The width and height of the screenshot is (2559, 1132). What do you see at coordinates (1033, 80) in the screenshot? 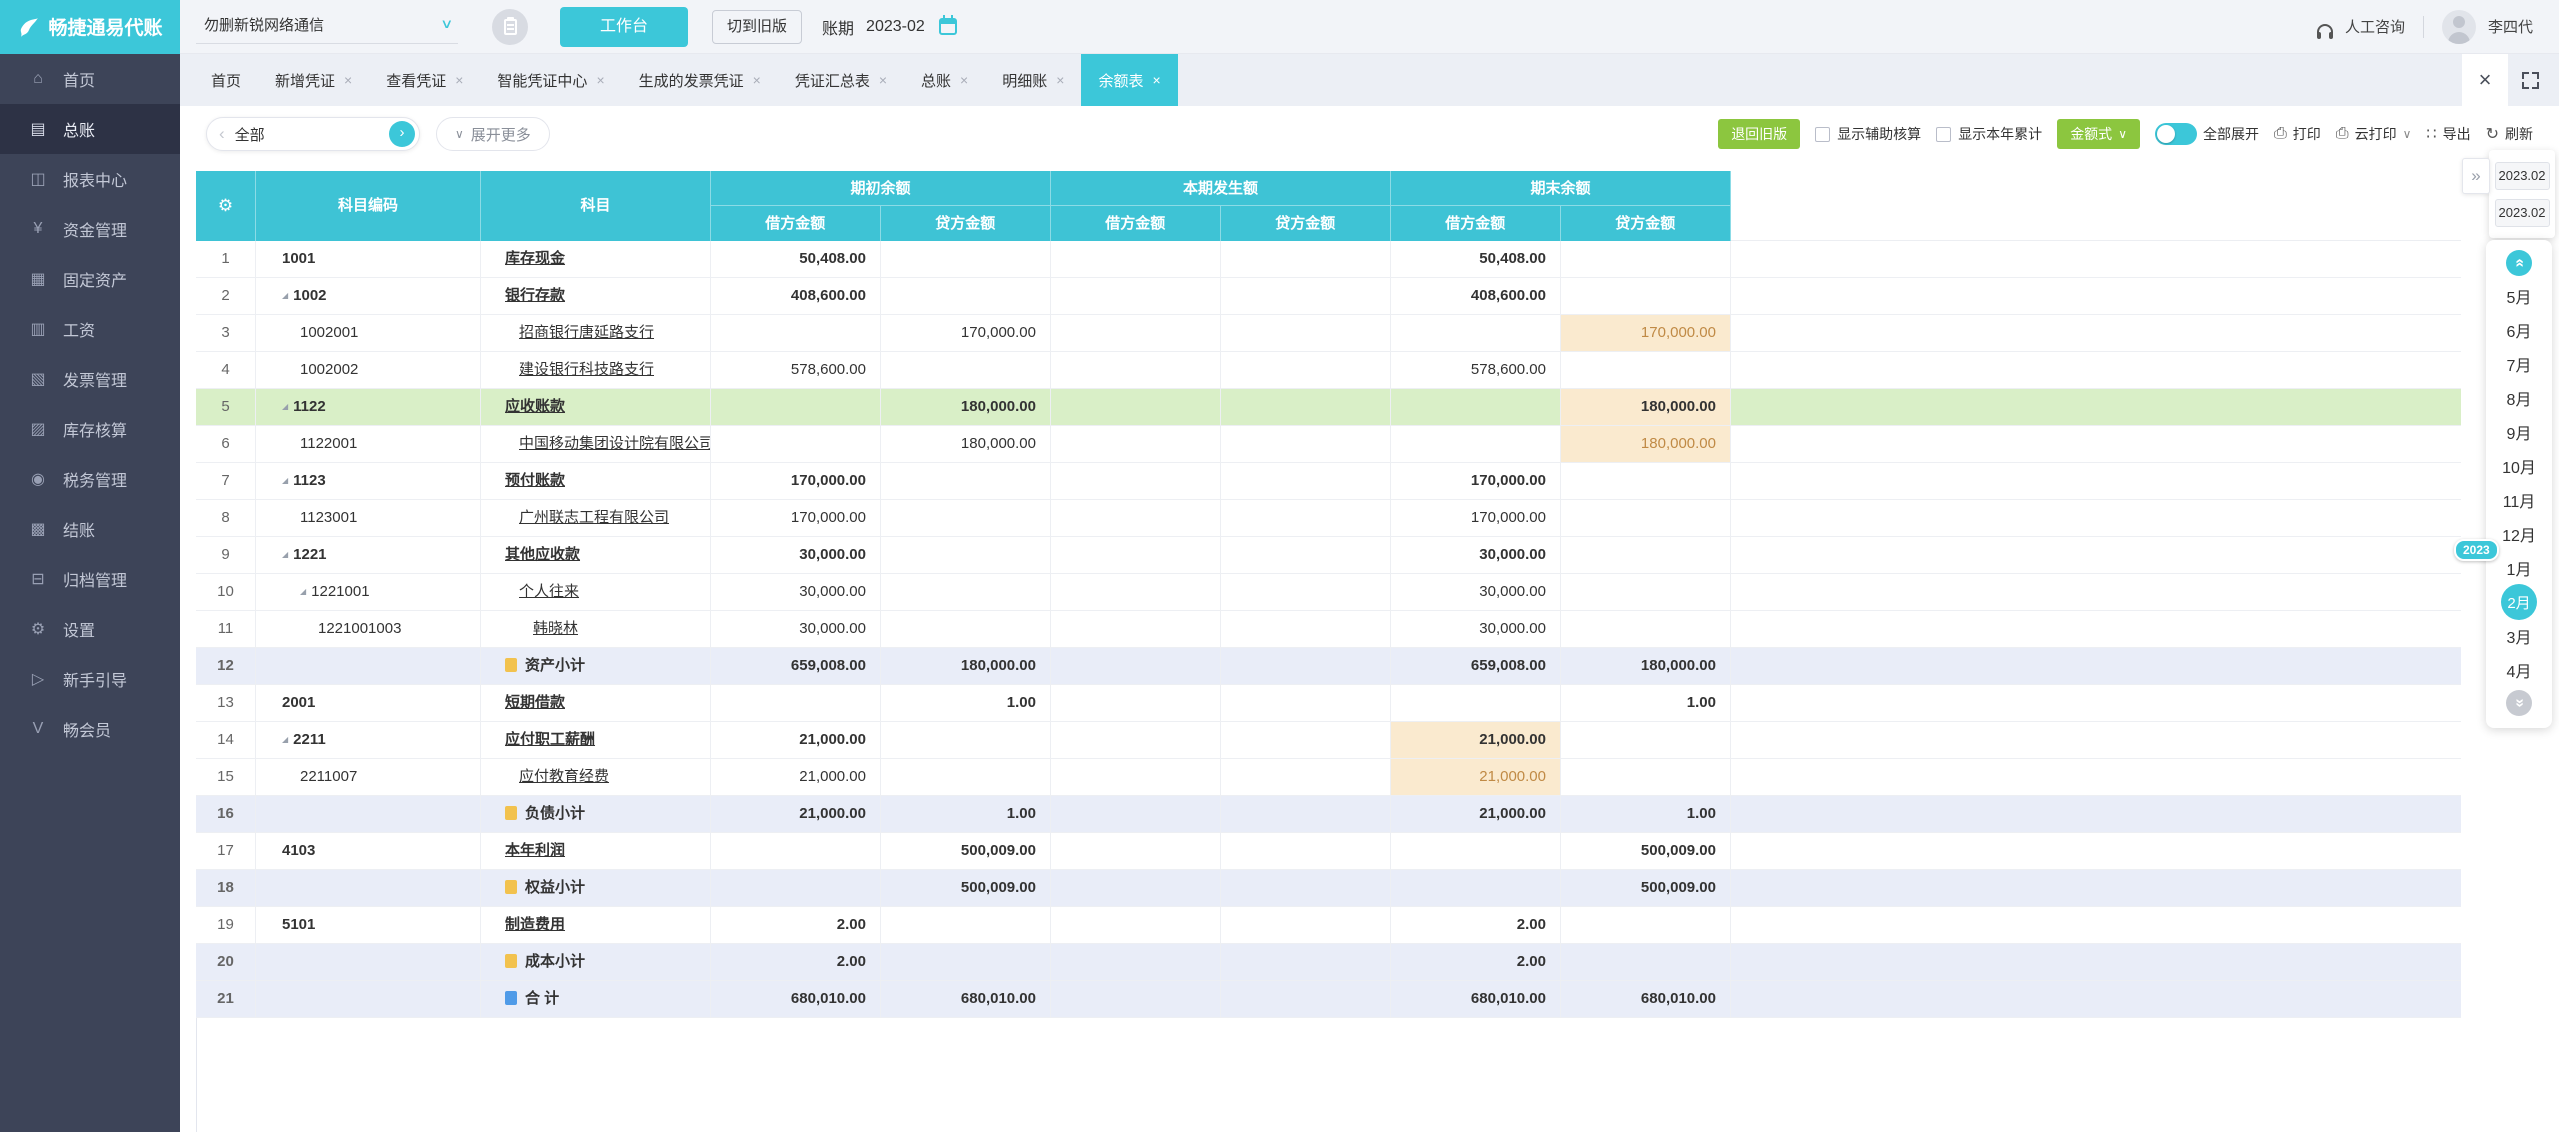
I see `tab-item: 明细账 ×` at bounding box center [1033, 80].